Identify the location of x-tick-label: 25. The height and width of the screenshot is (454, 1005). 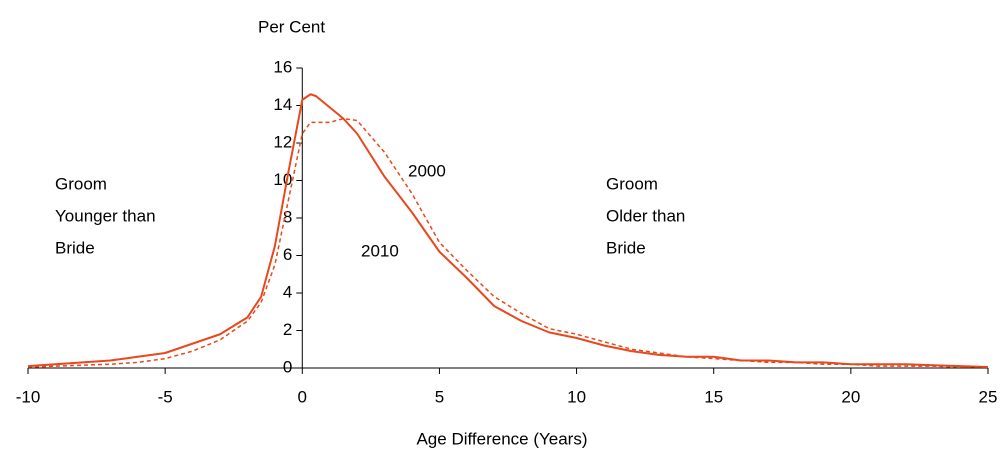
(988, 396).